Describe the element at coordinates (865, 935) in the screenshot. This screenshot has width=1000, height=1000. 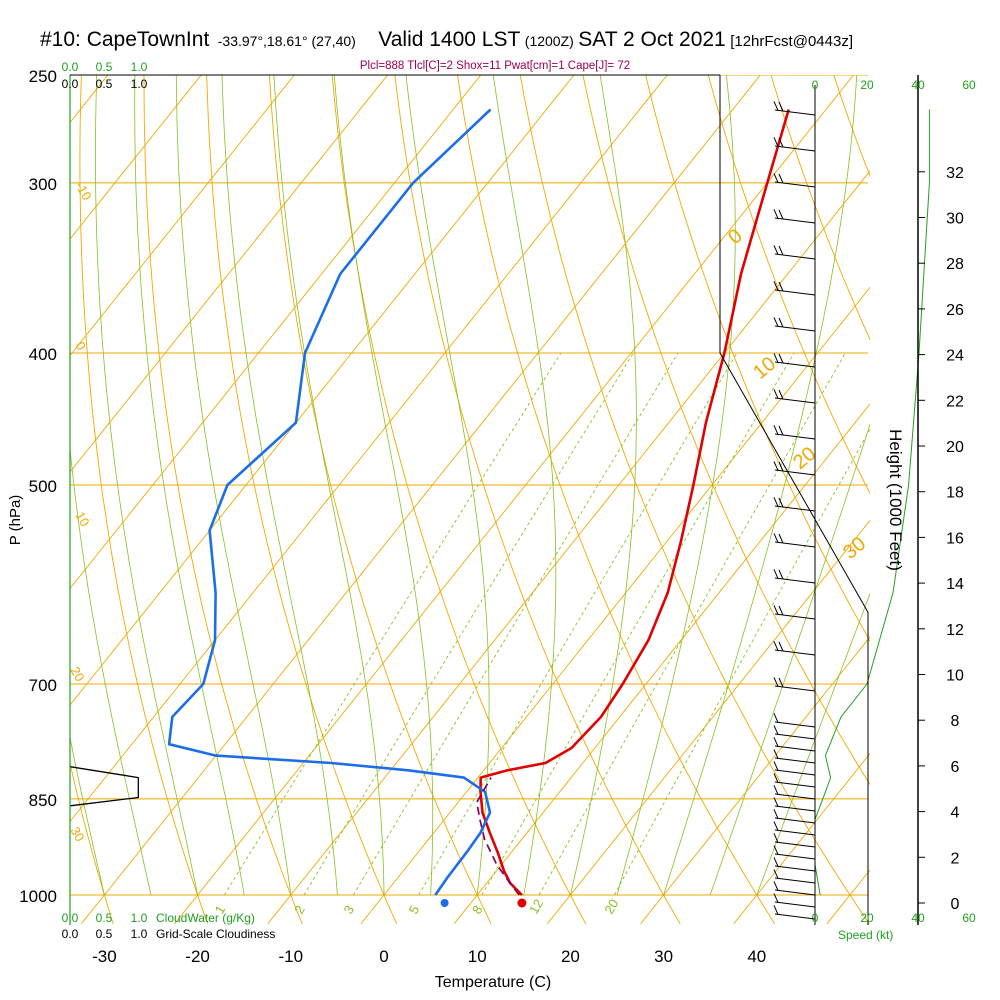
I see `speed-label: Speed (kt)` at that location.